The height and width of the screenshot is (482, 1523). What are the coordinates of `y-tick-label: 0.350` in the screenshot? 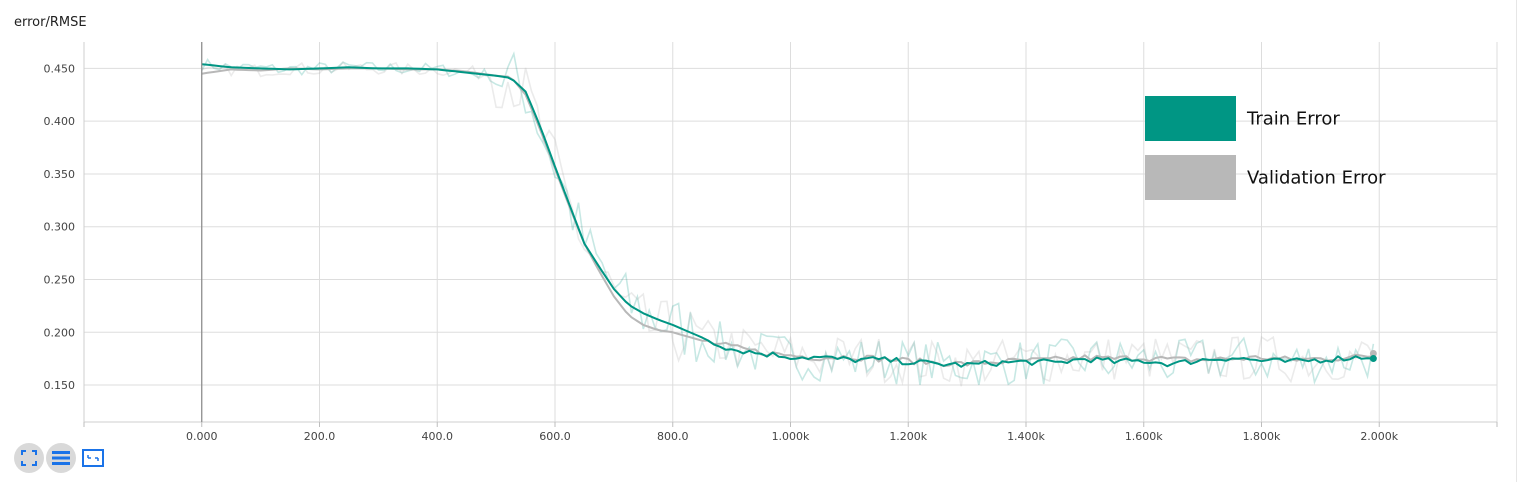 It's located at (60, 174).